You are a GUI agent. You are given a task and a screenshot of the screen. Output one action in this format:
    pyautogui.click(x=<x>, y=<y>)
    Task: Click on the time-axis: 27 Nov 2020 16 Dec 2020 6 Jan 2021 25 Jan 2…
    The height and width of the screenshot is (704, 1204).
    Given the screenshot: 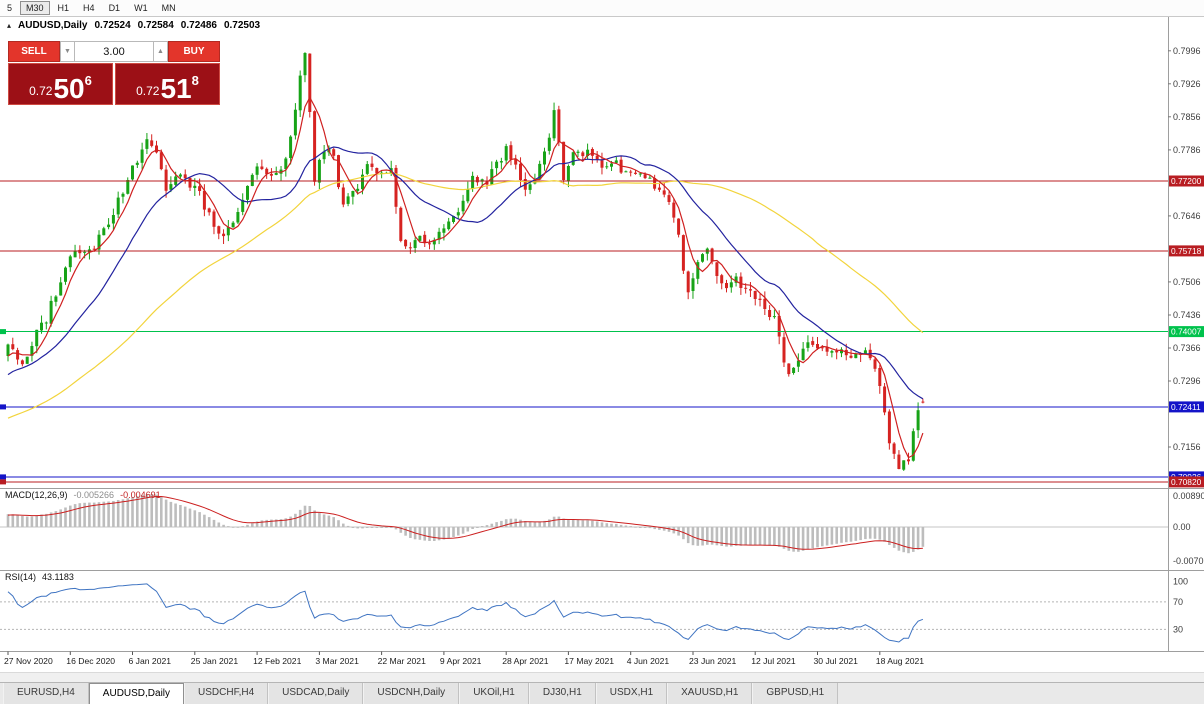 What is the action you would take?
    pyautogui.click(x=464, y=659)
    